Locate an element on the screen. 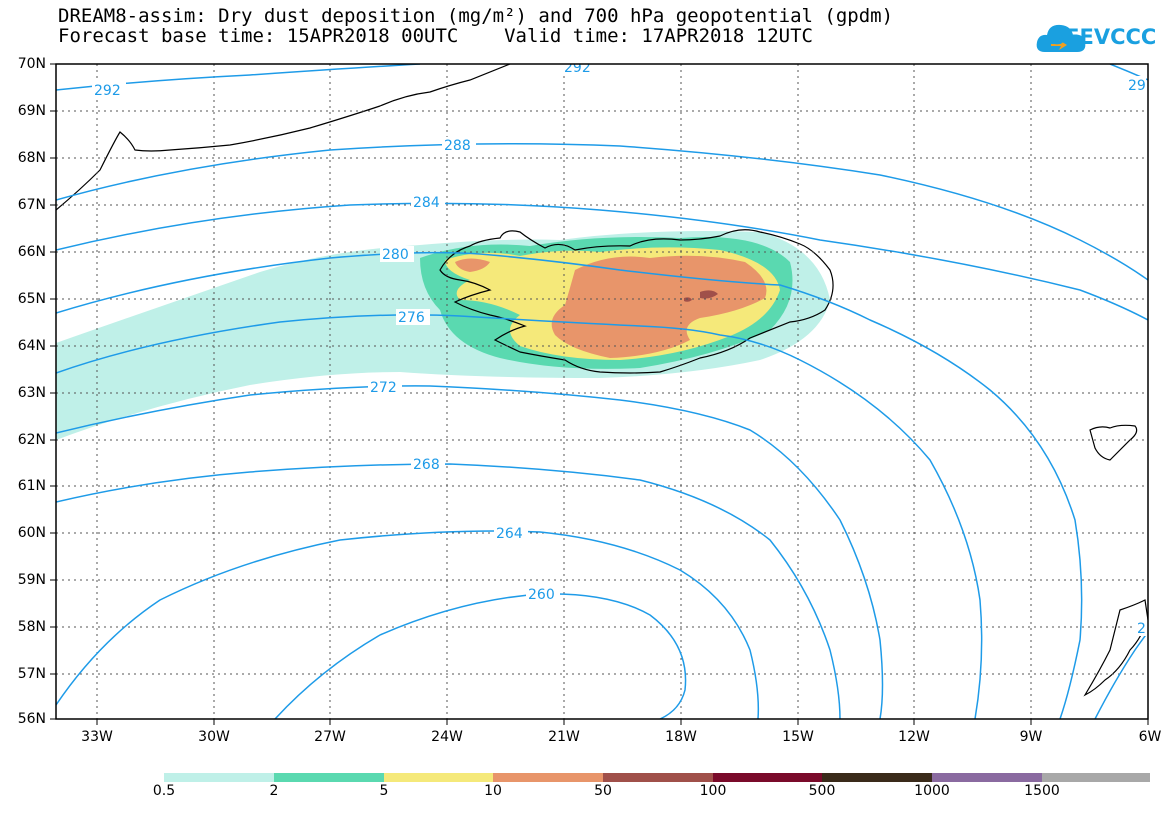 This screenshot has width=1175, height=815. lat-label: 58N is located at coordinates (31, 627).